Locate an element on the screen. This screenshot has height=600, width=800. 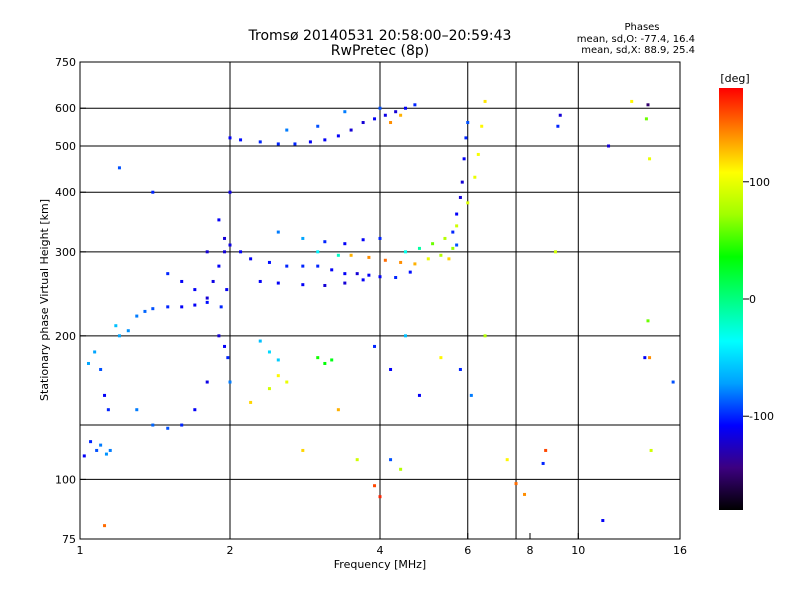
colorbar is located at coordinates (731, 299).